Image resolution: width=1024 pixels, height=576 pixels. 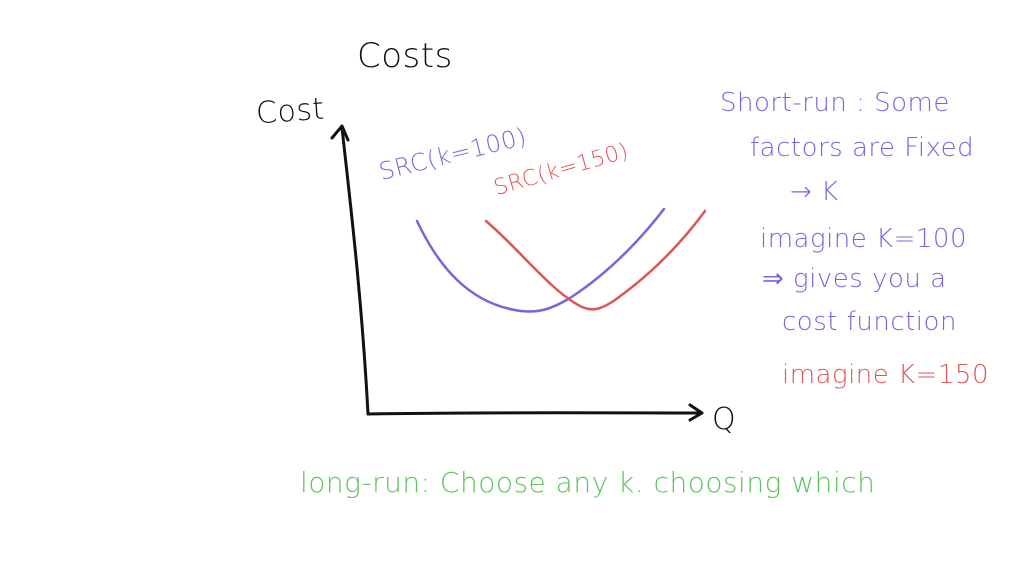 I want to click on note-long-run: long-run: Choose any k. choosing which, so click(x=588, y=482).